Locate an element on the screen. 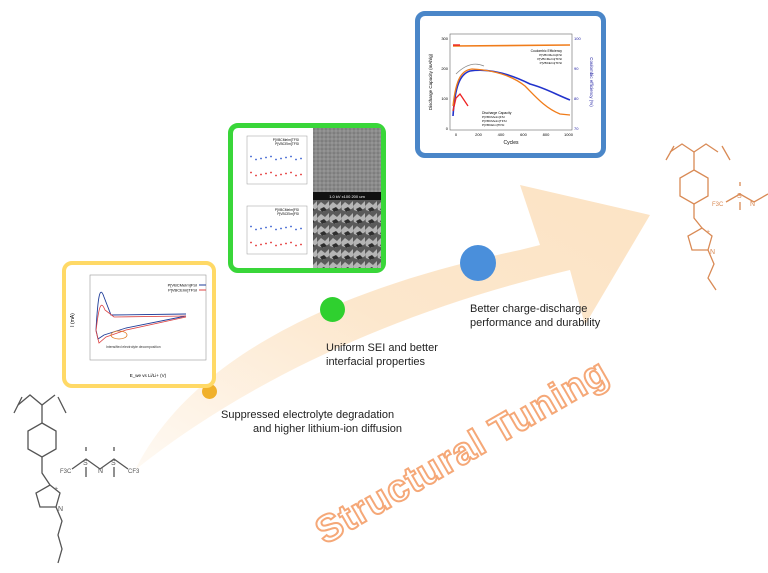  left-s-1: S is located at coordinates (85, 463).